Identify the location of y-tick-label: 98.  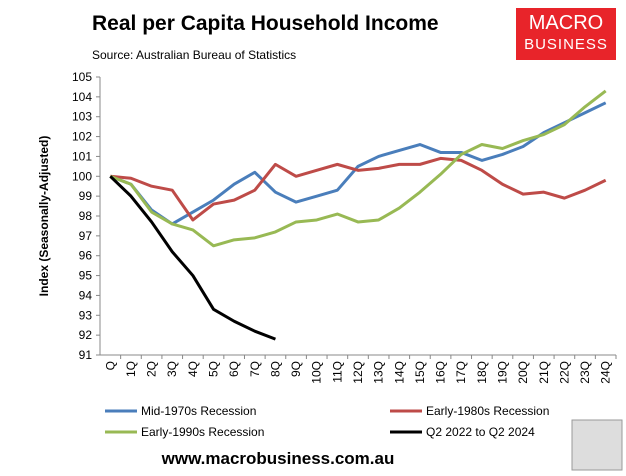
(86, 216).